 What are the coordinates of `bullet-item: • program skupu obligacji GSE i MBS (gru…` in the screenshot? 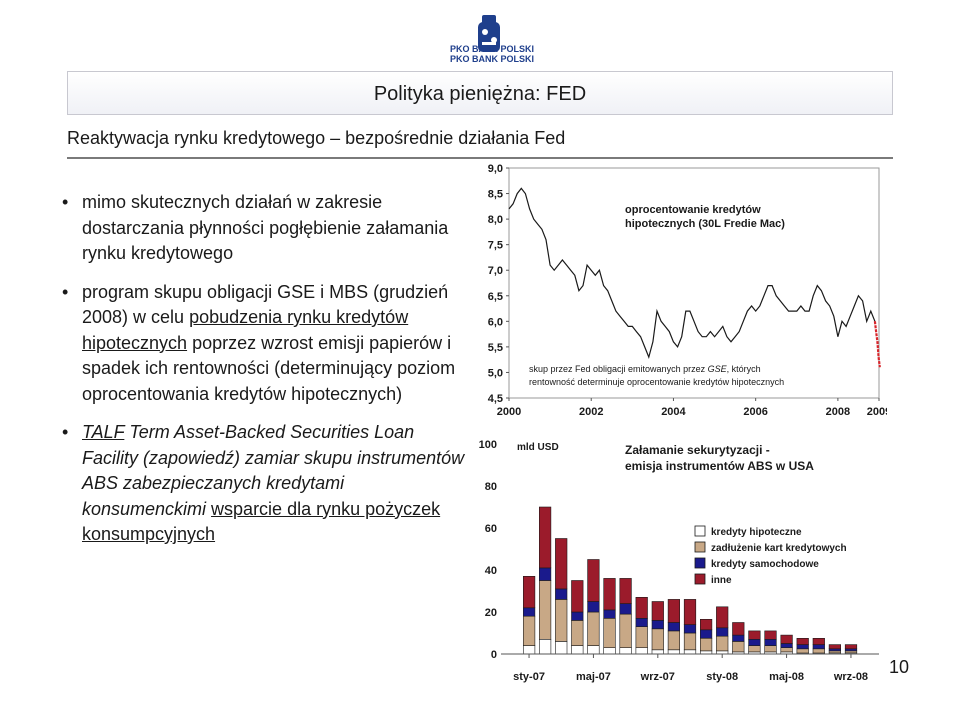 It's located at (264, 344).